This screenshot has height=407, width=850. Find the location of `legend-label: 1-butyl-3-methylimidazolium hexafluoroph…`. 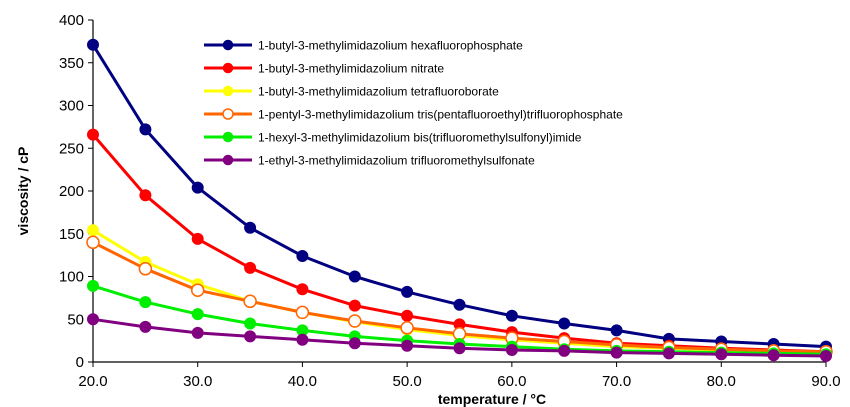

legend-label: 1-butyl-3-methylimidazolium hexafluoroph… is located at coordinates (390, 46).